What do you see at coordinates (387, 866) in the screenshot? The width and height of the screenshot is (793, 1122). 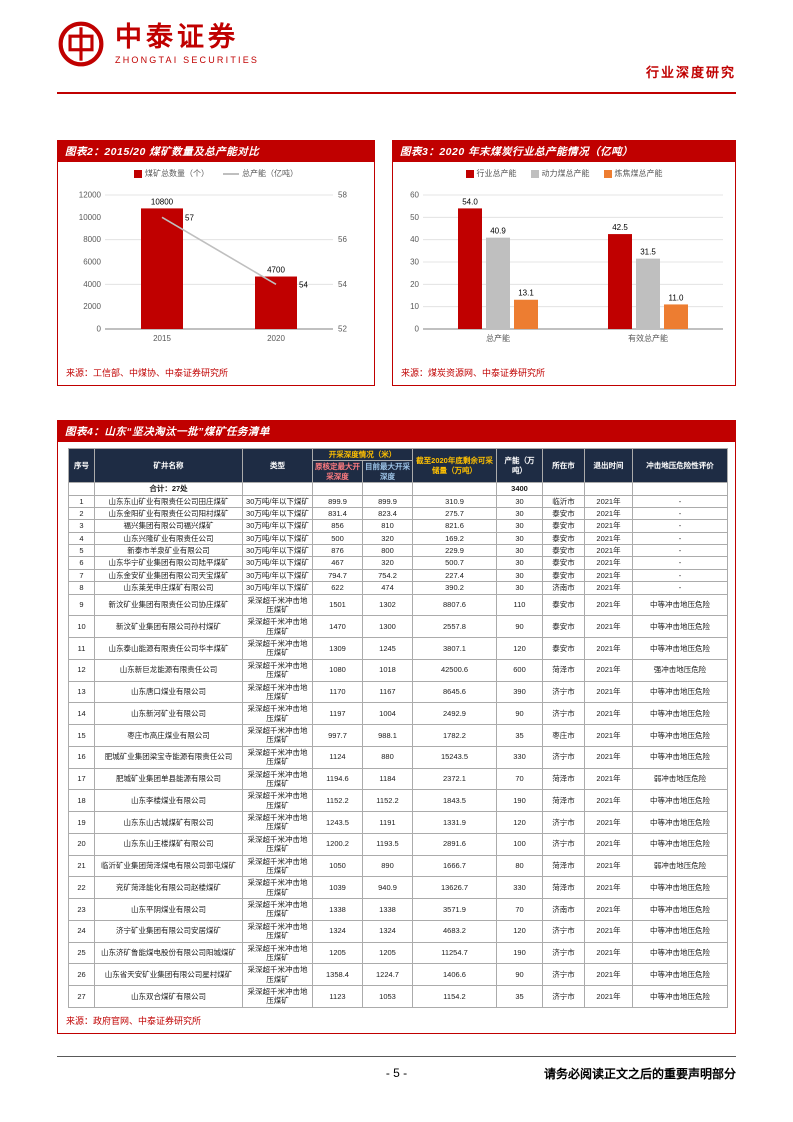 I see `cell-depth-now: 890` at bounding box center [387, 866].